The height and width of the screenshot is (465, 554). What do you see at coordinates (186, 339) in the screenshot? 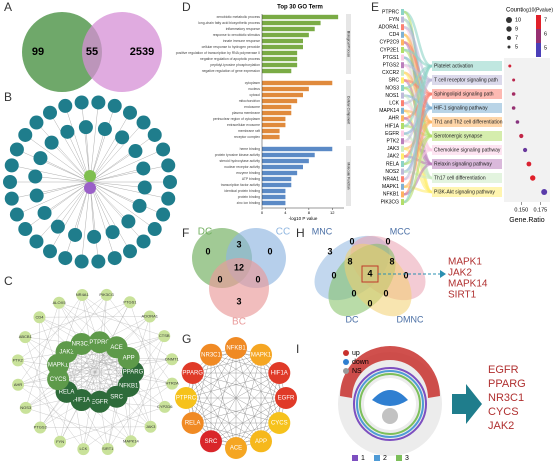
I see `panel-label: G` at bounding box center [186, 339].